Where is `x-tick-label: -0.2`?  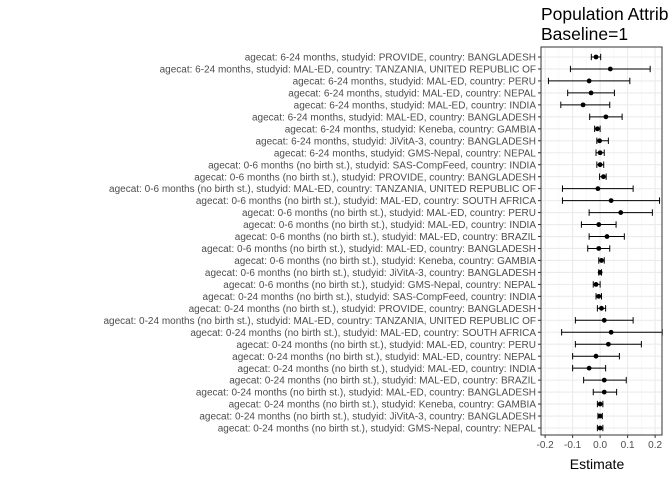
x-tick-label: -0.2 is located at coordinates (546, 445).